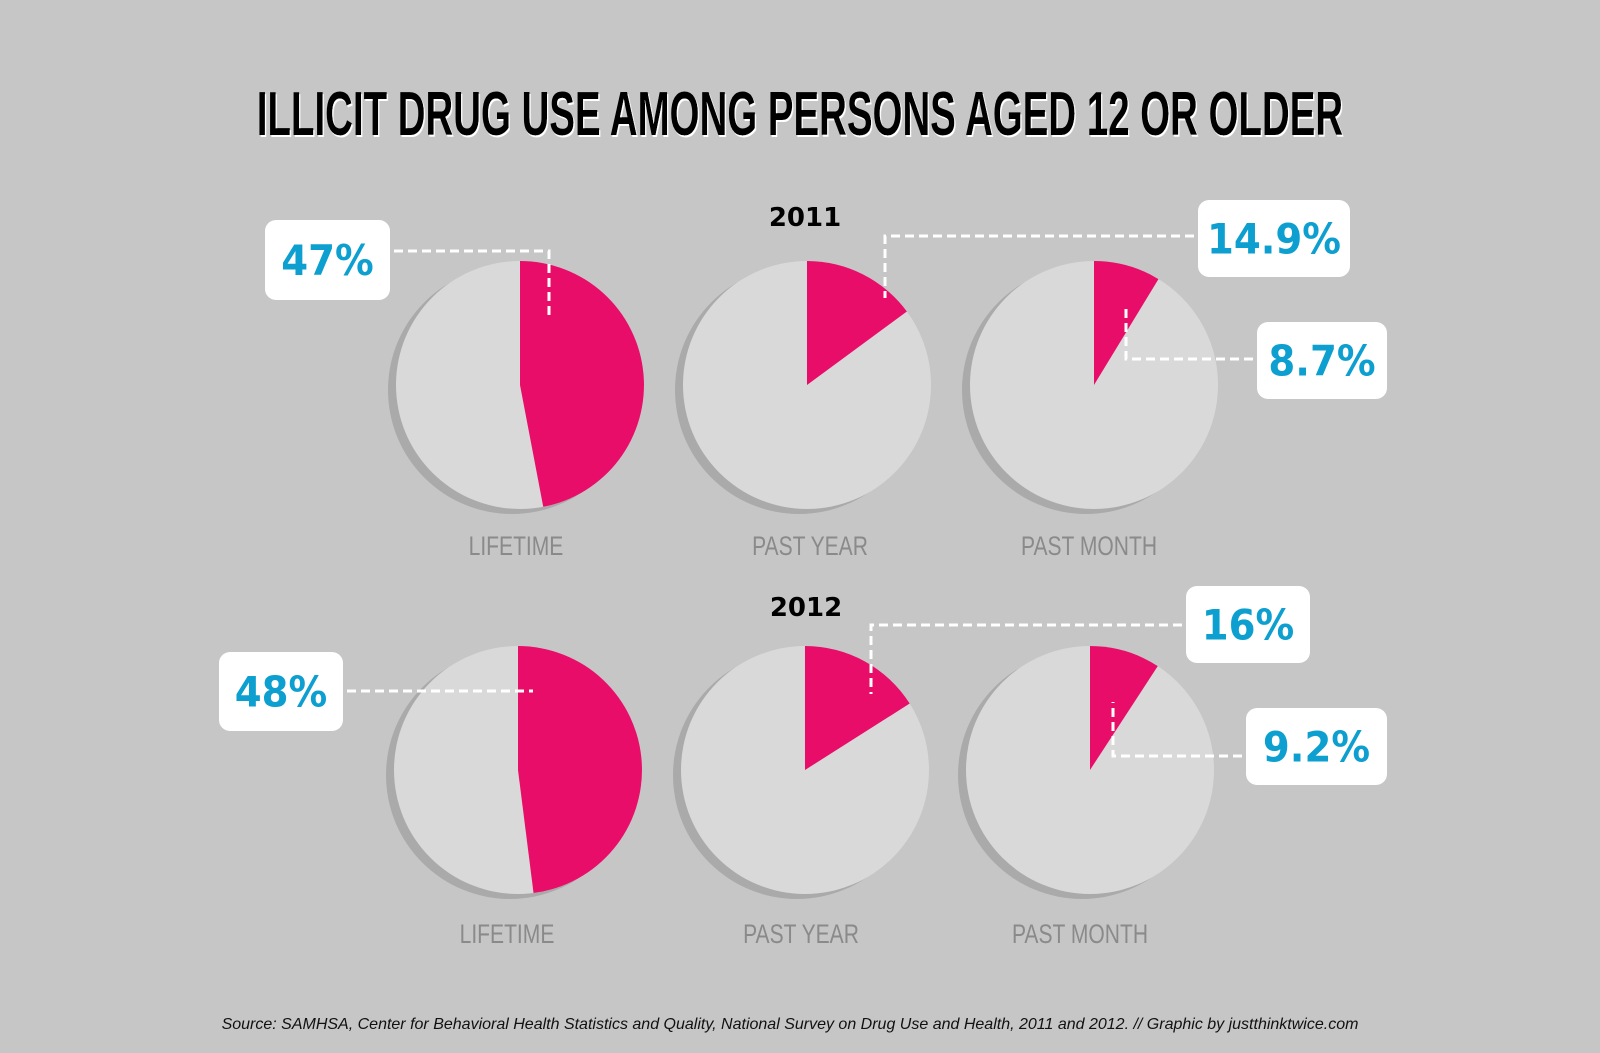 The height and width of the screenshot is (1053, 1600). I want to click on value-label: 47%, so click(327, 260).